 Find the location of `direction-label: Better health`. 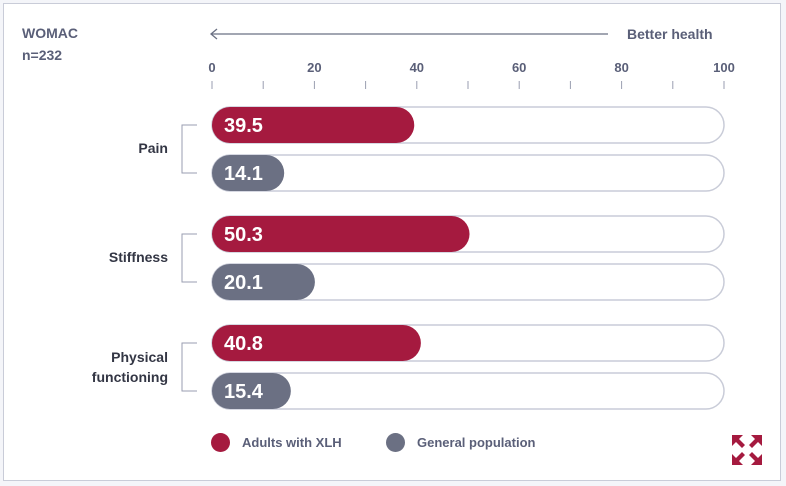

direction-label: Better health is located at coordinates (670, 34).